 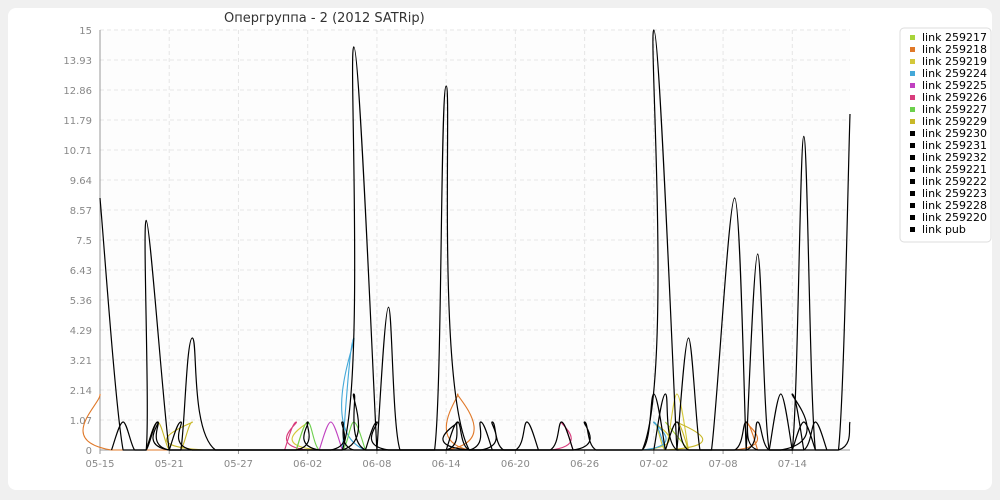 I want to click on y-tick-label: 2.14, so click(x=81, y=391).